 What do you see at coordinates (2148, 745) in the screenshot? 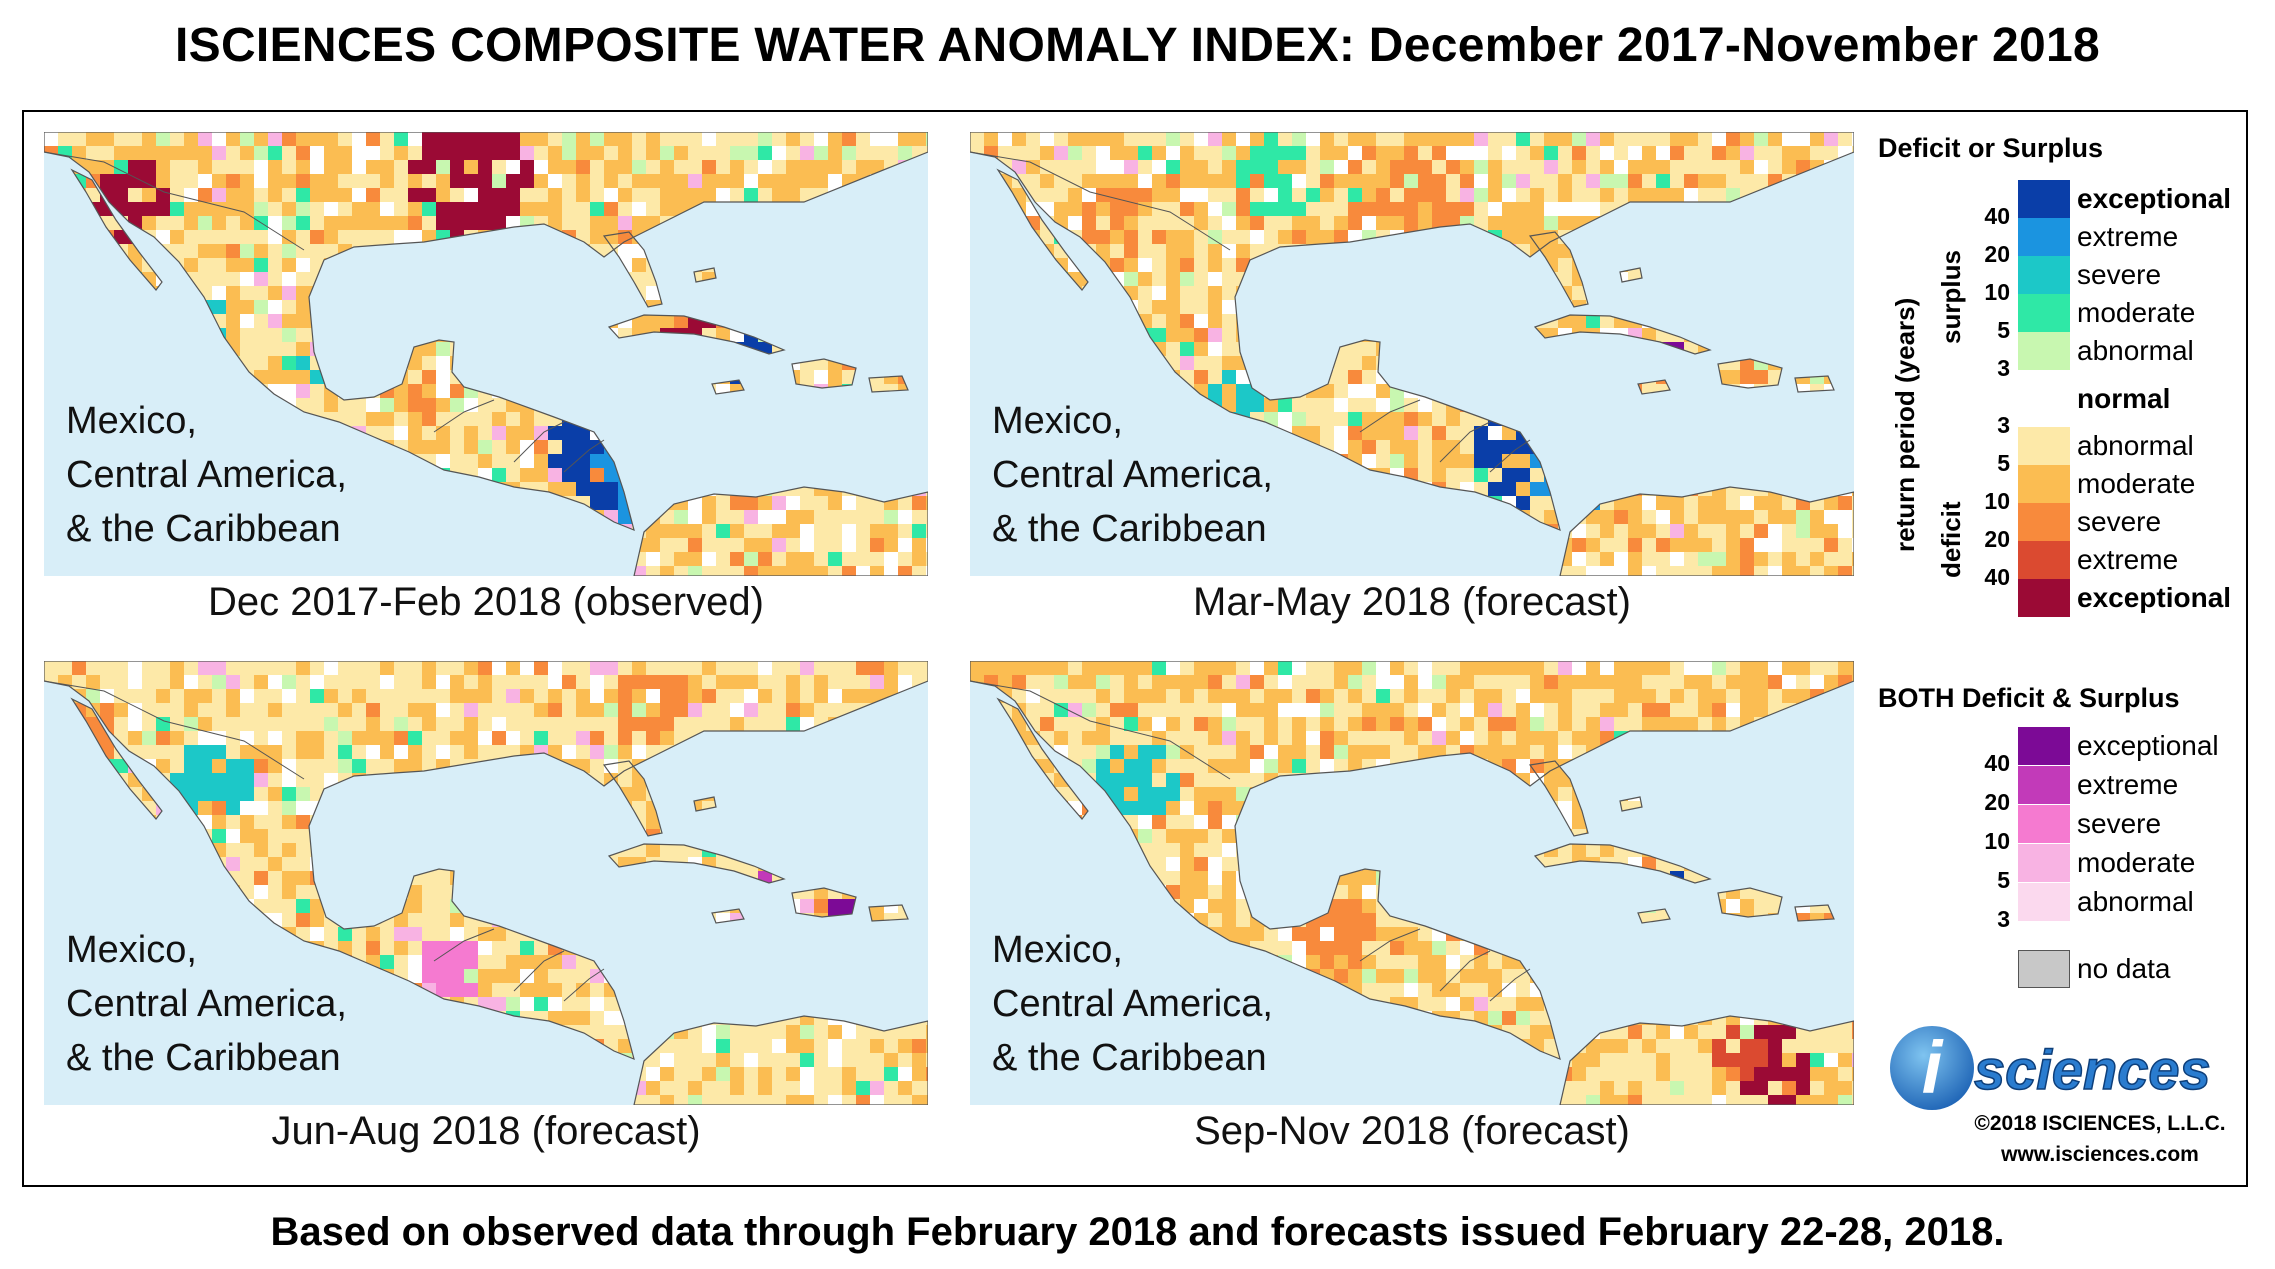
I see `legend-both-label: exceptional` at bounding box center [2148, 745].